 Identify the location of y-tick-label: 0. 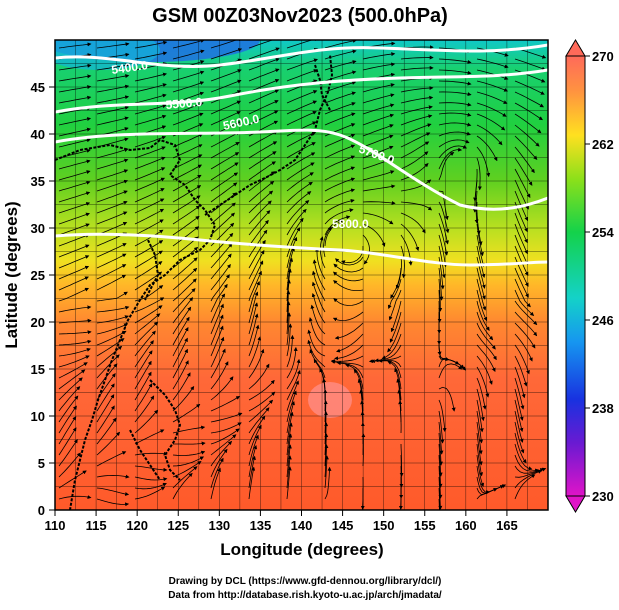
(41, 510).